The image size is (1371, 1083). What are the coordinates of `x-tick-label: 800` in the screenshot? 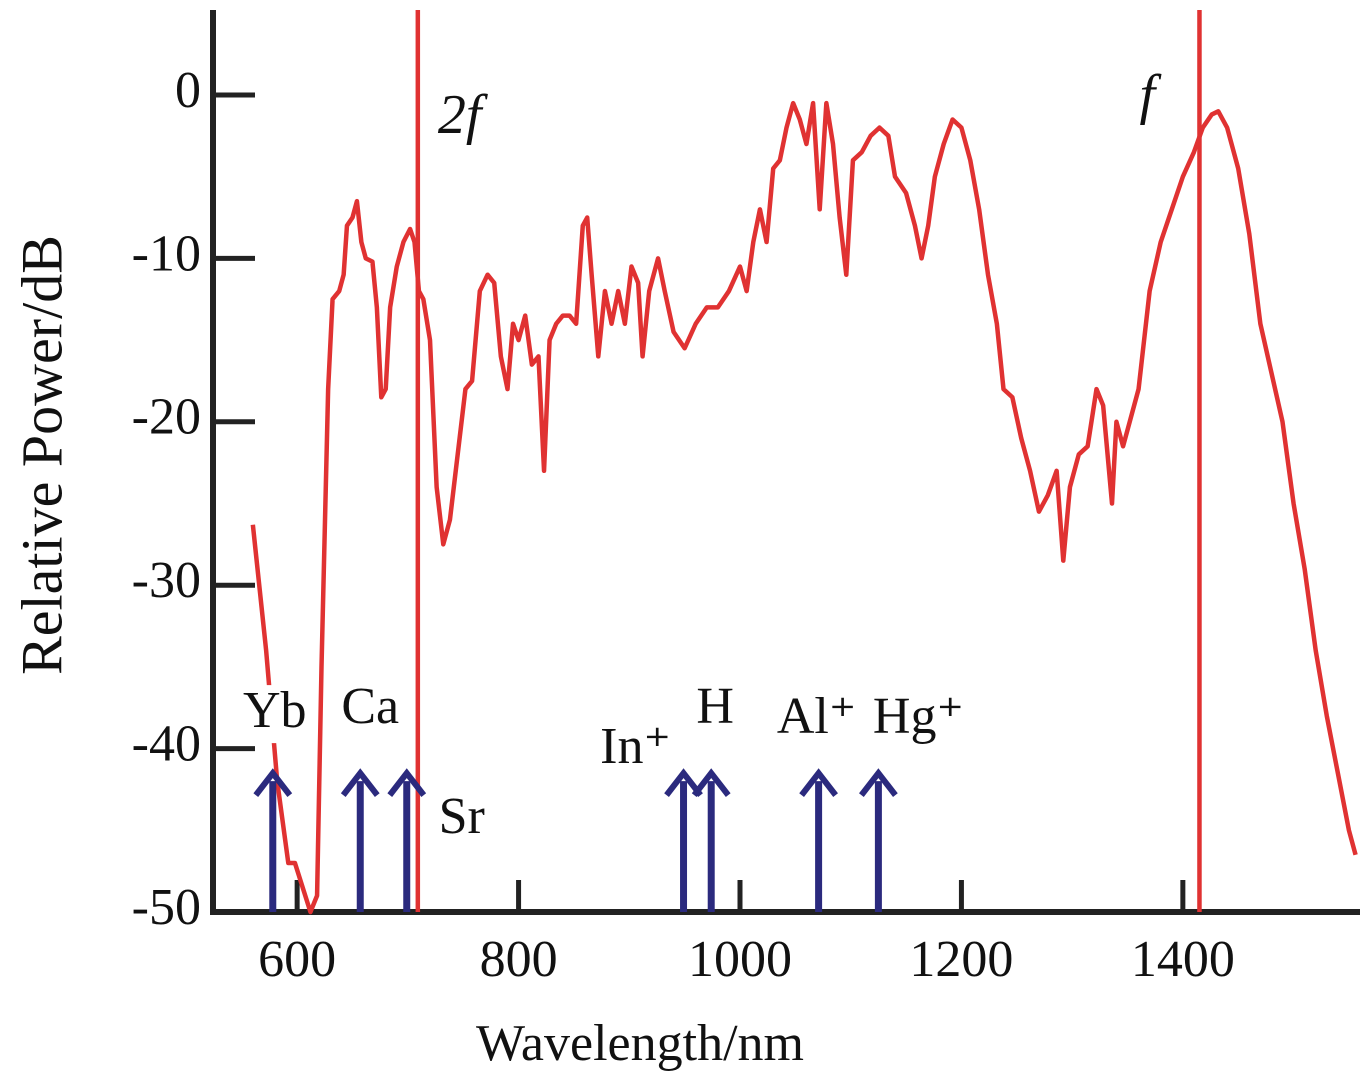 It's located at (519, 959).